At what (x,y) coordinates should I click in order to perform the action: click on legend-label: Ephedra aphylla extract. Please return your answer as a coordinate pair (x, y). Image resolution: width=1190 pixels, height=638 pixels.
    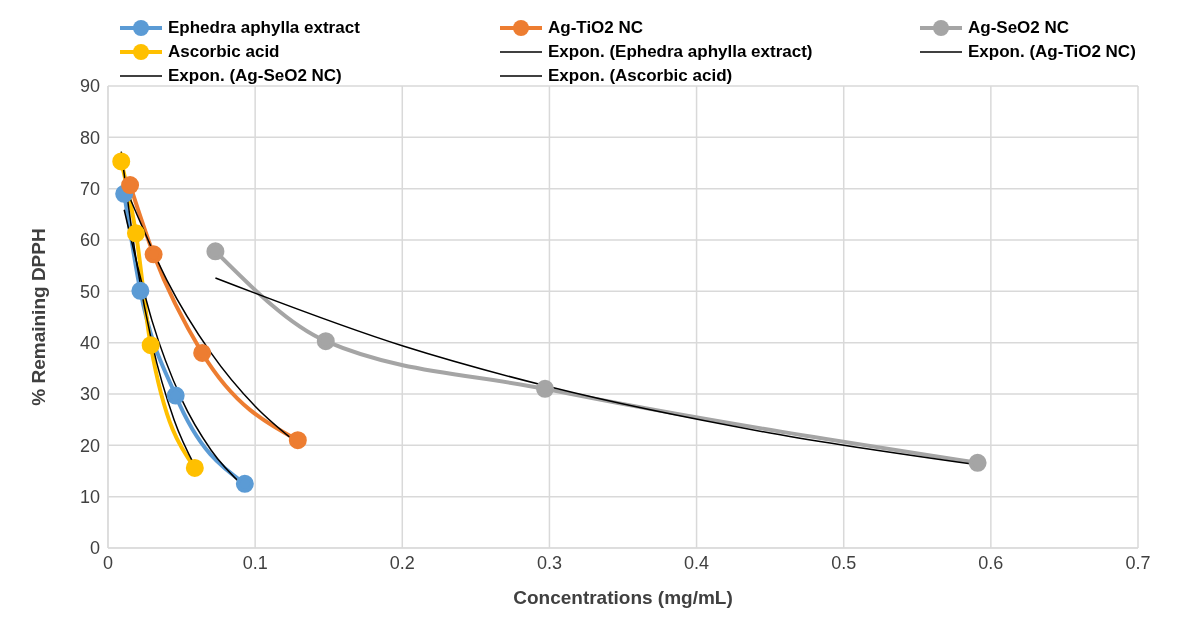
    Looking at the image, I should click on (264, 28).